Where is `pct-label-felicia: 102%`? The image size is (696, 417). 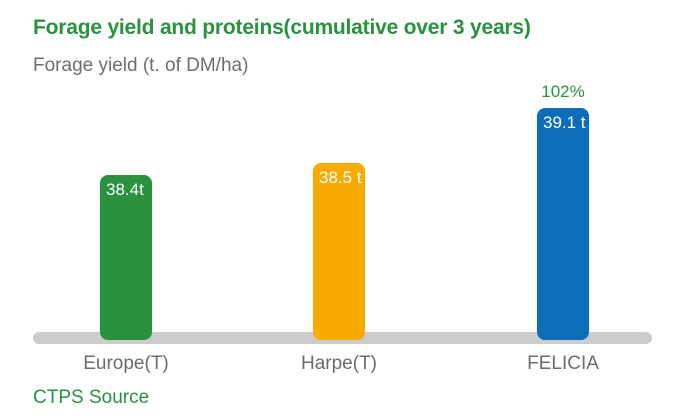
pct-label-felicia: 102% is located at coordinates (563, 91).